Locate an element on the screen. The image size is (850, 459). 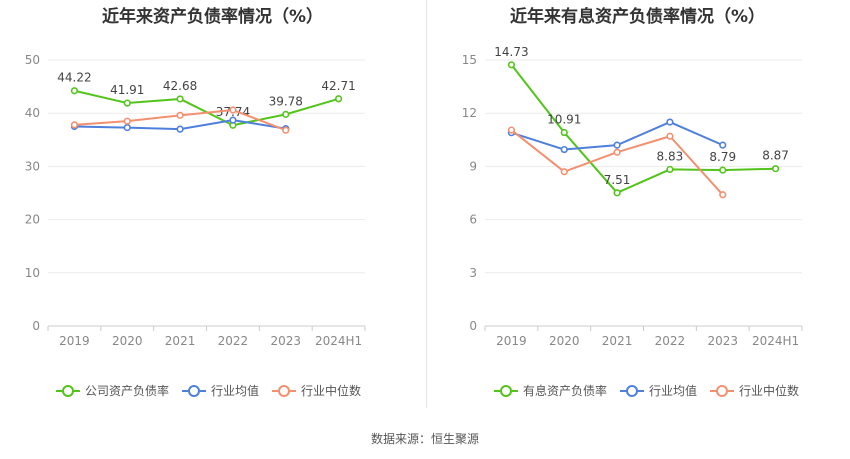
legend-item-interest-bearing-debt-ratio: 有息资产负债率 is located at coordinates (550, 390).